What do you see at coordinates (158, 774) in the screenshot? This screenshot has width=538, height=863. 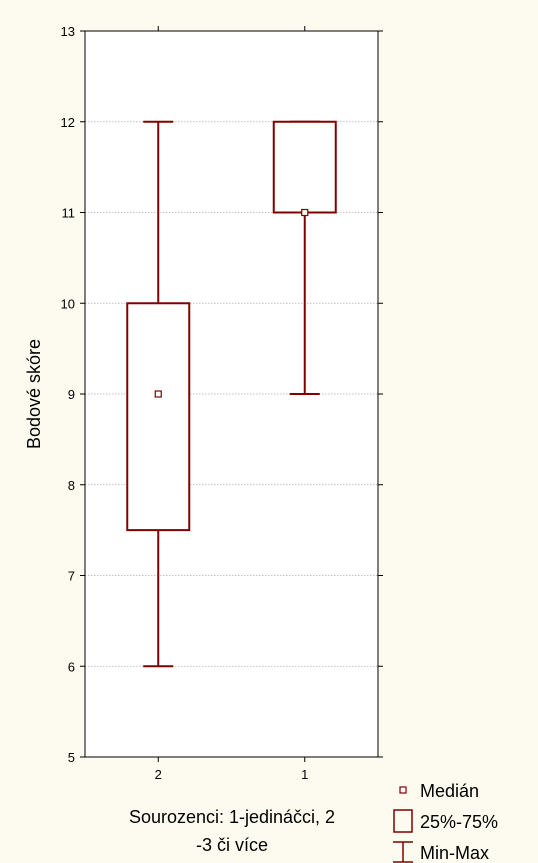 I see `x-tick-label: 2` at bounding box center [158, 774].